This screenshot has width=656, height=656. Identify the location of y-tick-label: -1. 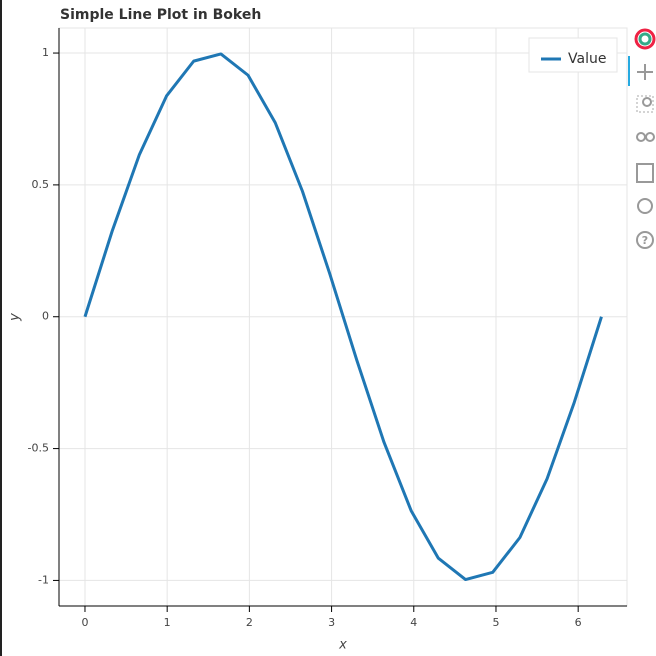
(43, 579).